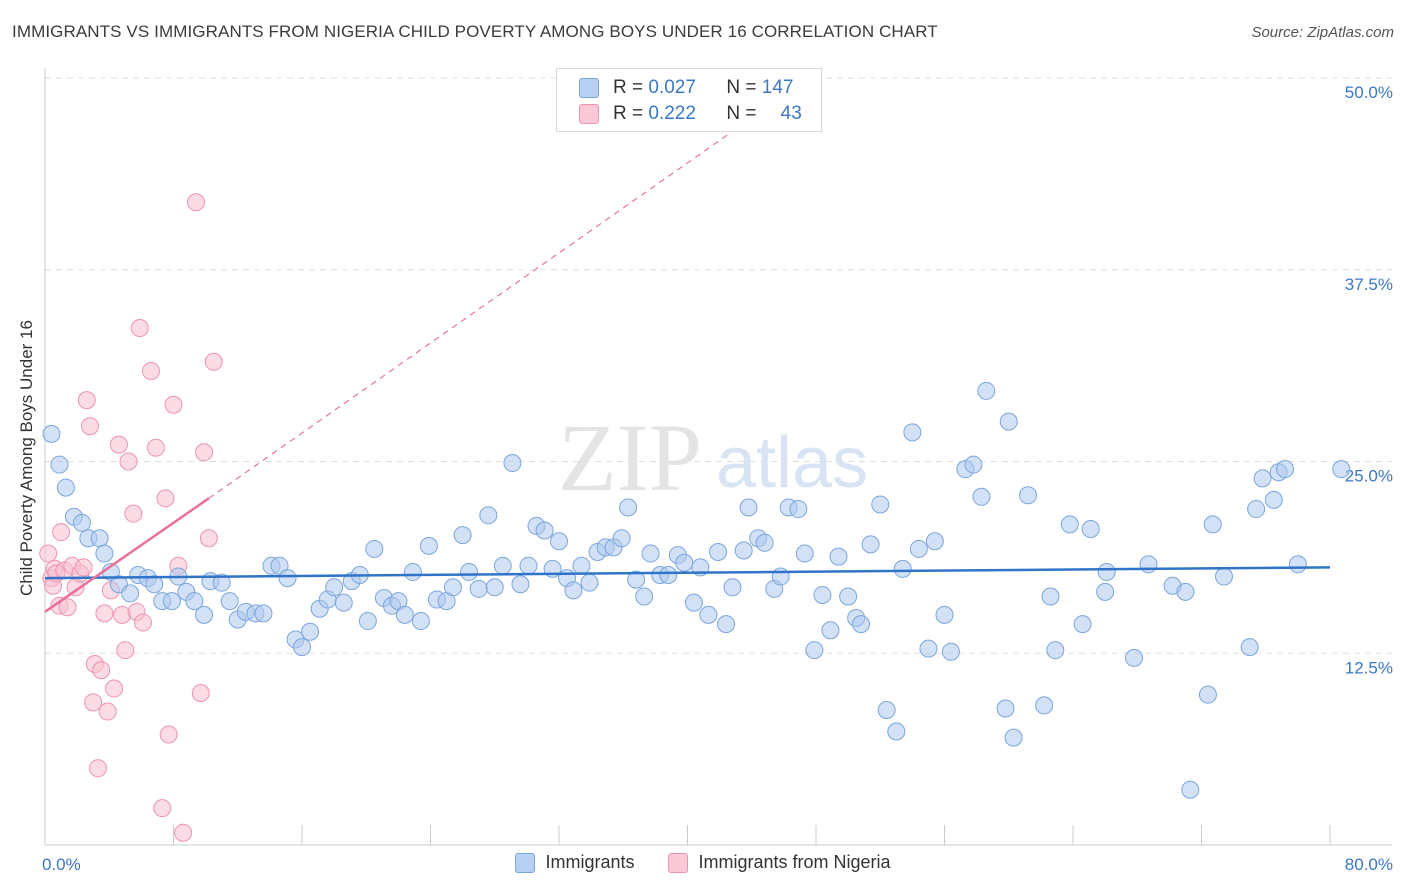  Describe the element at coordinates (590, 862) in the screenshot. I see `legend-label-immigrants: Immigrants` at that location.